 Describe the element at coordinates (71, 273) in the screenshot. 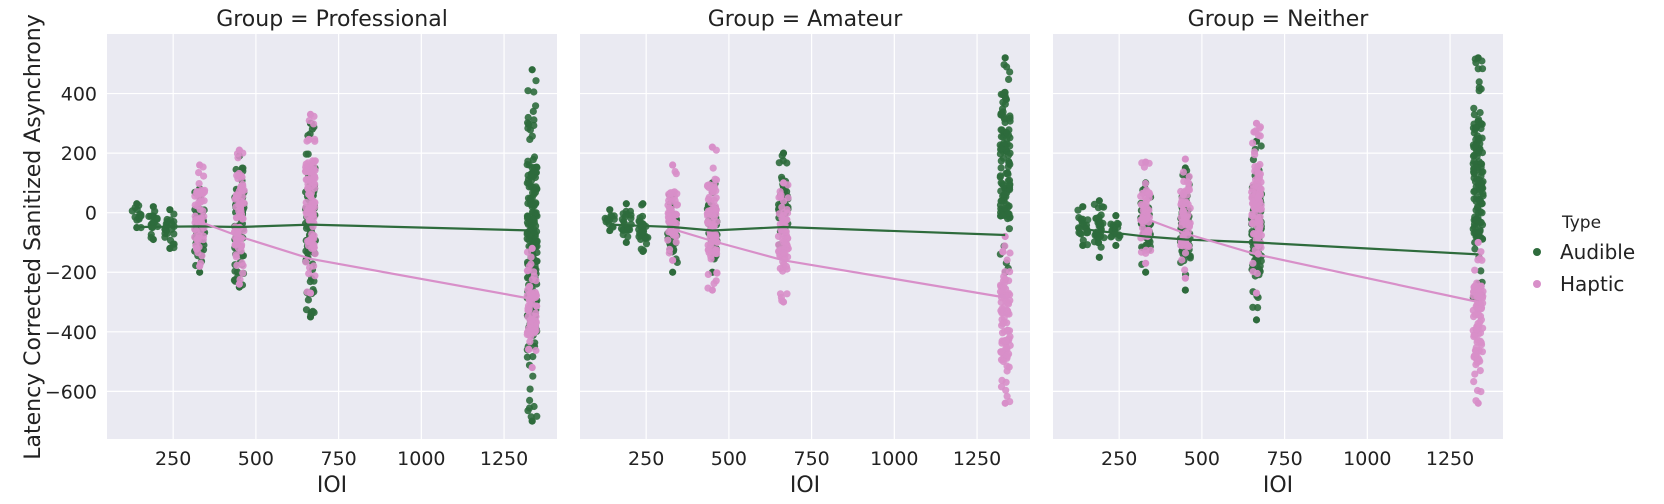

I see `y-tick-label: −200` at that location.